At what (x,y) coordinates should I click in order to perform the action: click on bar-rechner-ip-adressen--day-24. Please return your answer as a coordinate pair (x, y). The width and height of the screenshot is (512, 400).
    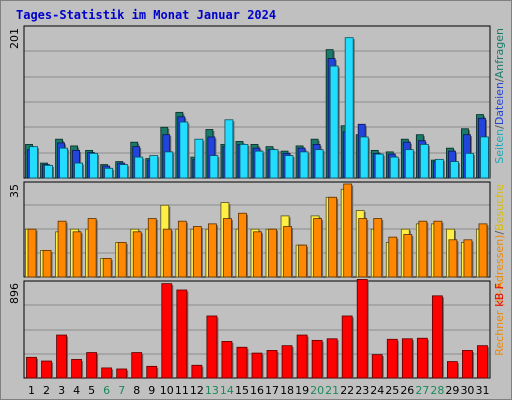
    Looking at the image, I should click on (378, 248).